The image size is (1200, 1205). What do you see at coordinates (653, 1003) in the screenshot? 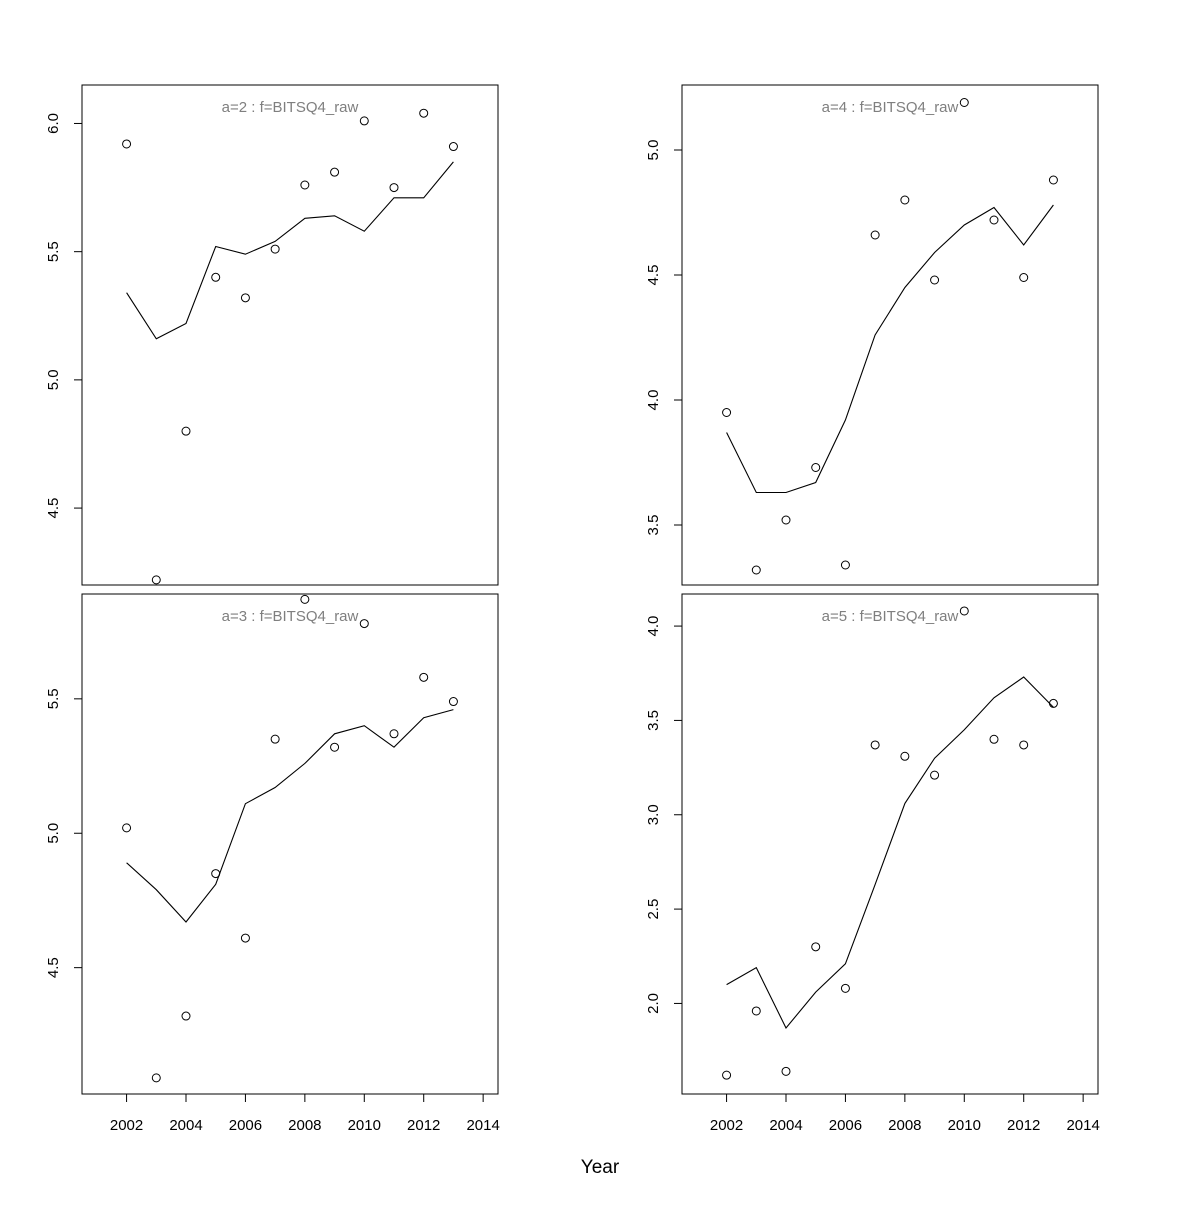
I see `y-tick-label: 2.0` at bounding box center [653, 1003].